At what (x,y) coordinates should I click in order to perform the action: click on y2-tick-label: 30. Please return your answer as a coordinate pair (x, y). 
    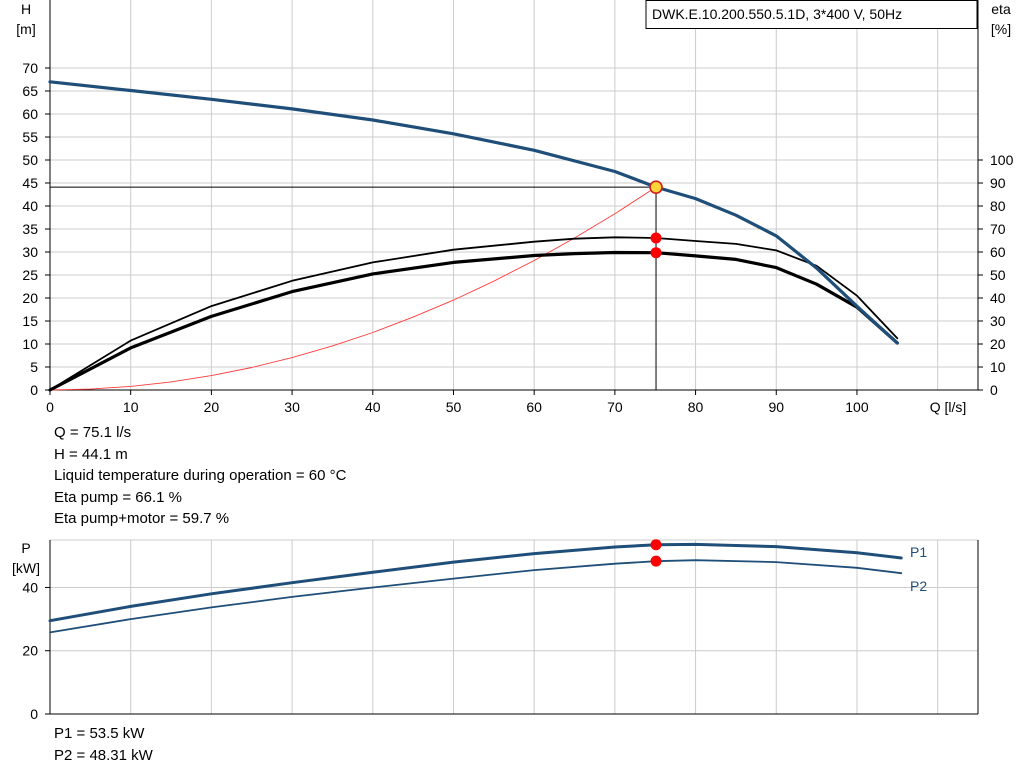
    Looking at the image, I should click on (998, 321).